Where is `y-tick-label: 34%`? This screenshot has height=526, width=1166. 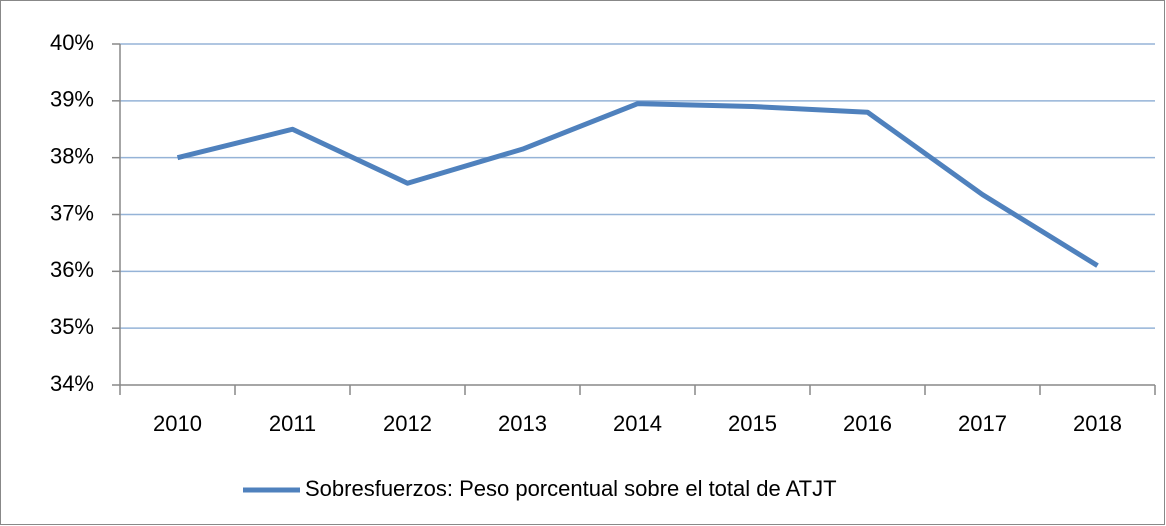
y-tick-label: 34% is located at coordinates (72, 383).